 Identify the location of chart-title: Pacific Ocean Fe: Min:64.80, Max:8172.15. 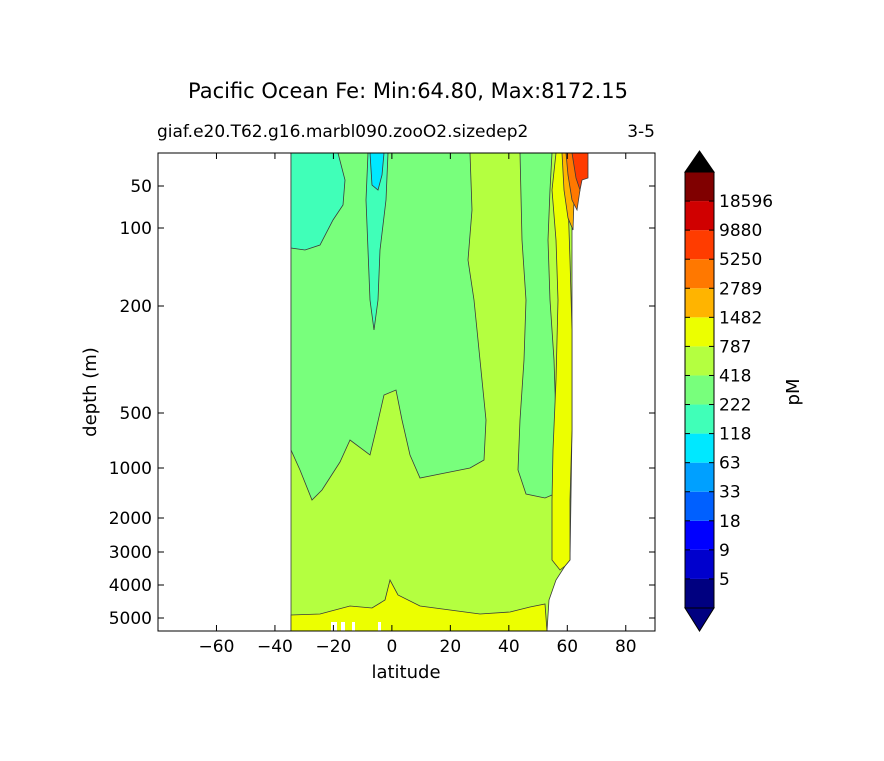
(408, 91).